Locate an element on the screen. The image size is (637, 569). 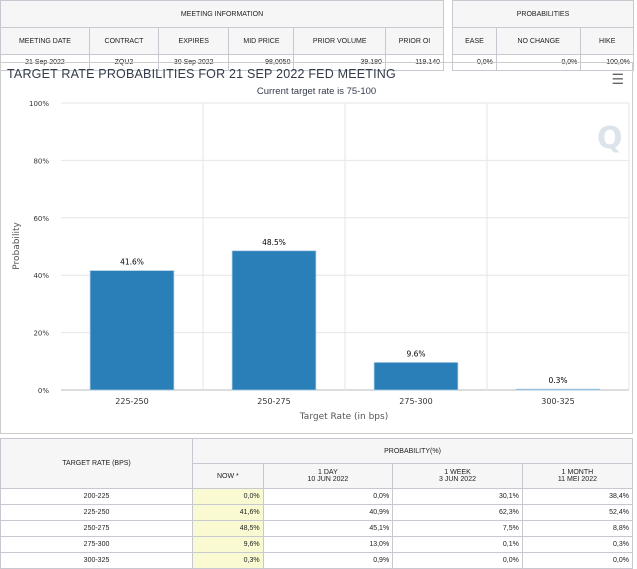
data-label: 41.6% is located at coordinates (132, 262).